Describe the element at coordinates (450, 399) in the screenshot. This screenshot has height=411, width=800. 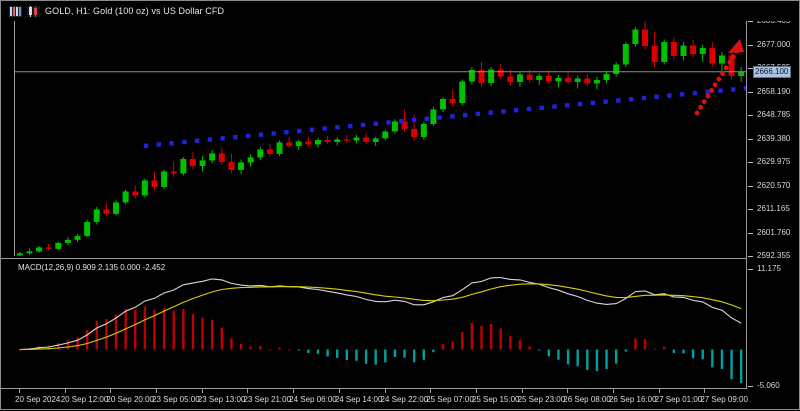
I see `time-axis-label: 25 Sep 07:00` at that location.